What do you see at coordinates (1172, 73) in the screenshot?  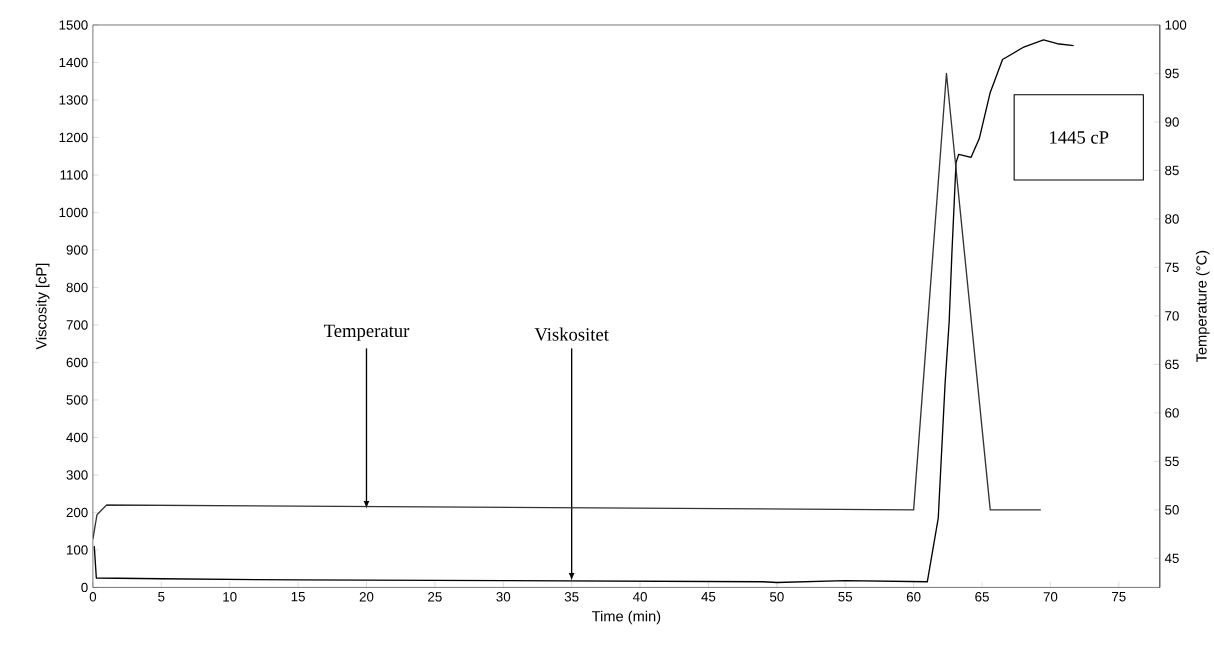 I see `y2-tick-label: 95` at bounding box center [1172, 73].